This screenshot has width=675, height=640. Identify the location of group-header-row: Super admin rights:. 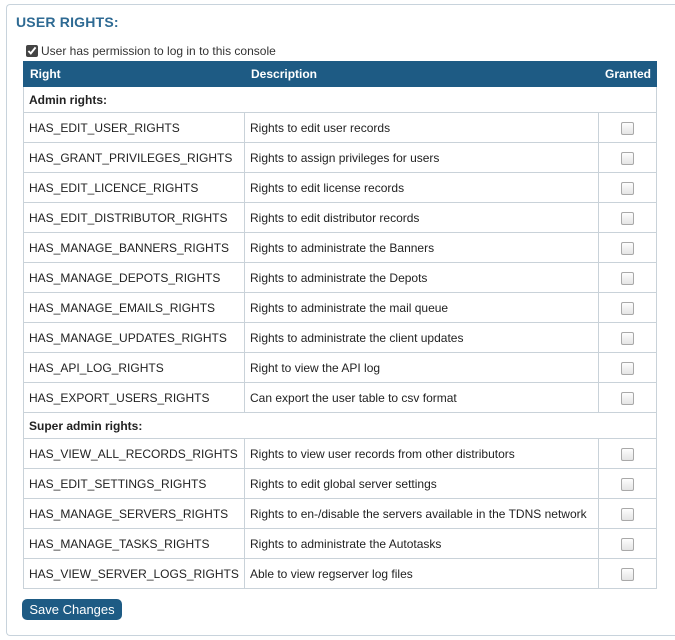
(340, 425).